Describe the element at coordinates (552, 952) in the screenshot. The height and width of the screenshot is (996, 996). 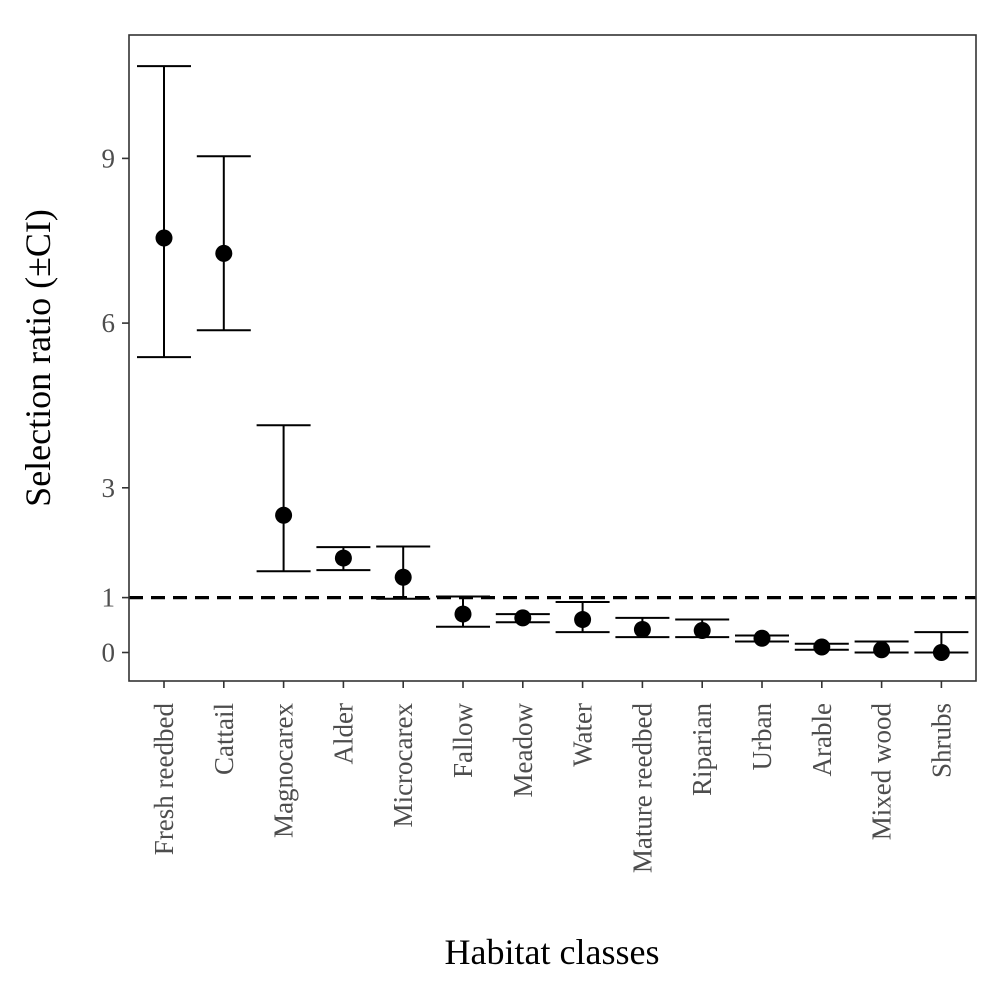
I see `x-axis-title: Habitat classes` at that location.